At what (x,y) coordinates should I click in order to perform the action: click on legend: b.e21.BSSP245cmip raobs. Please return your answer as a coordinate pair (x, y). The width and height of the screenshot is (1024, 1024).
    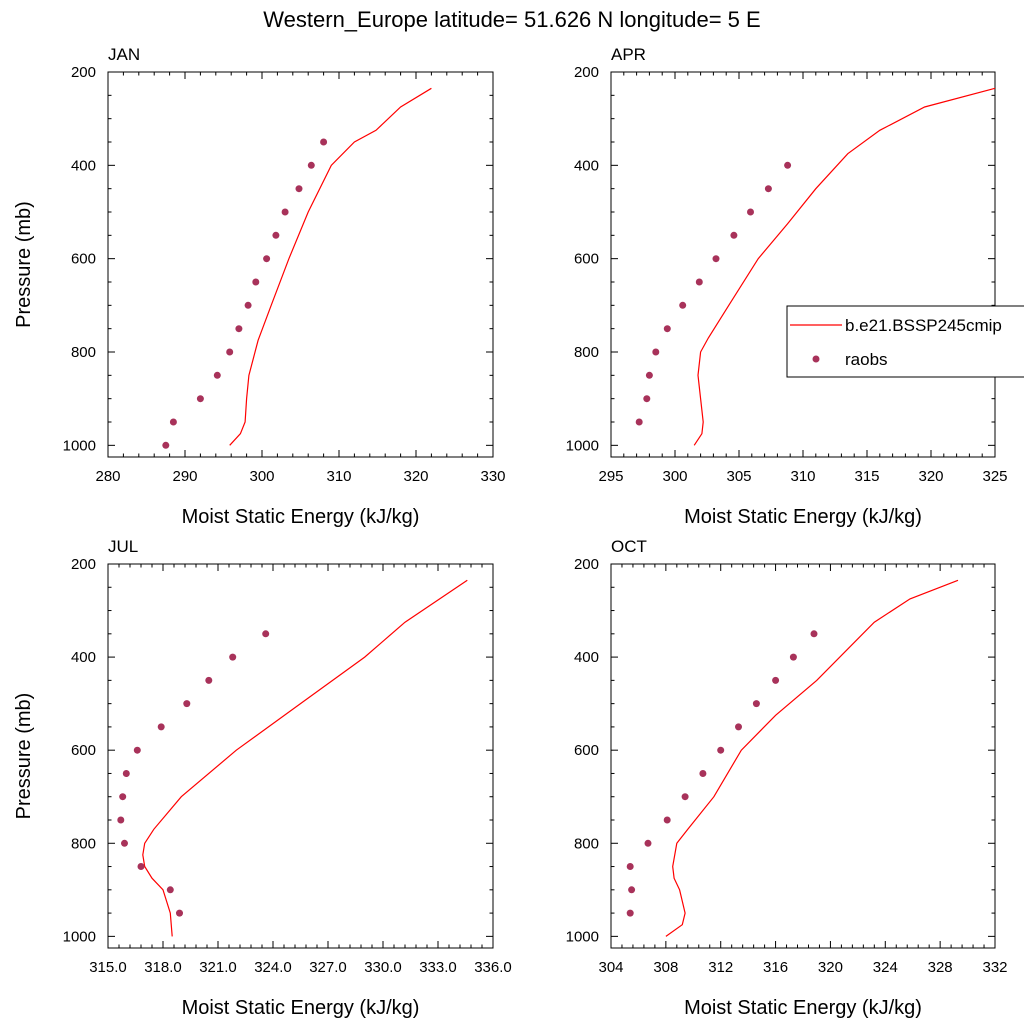
    Looking at the image, I should click on (905, 341).